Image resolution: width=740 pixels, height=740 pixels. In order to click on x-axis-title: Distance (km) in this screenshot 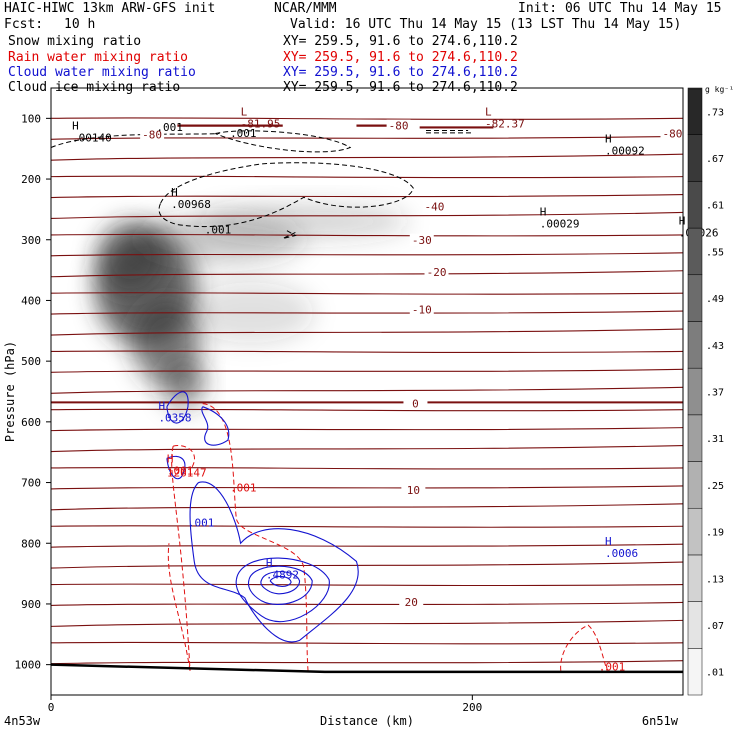, I will do `click(367, 721)`.